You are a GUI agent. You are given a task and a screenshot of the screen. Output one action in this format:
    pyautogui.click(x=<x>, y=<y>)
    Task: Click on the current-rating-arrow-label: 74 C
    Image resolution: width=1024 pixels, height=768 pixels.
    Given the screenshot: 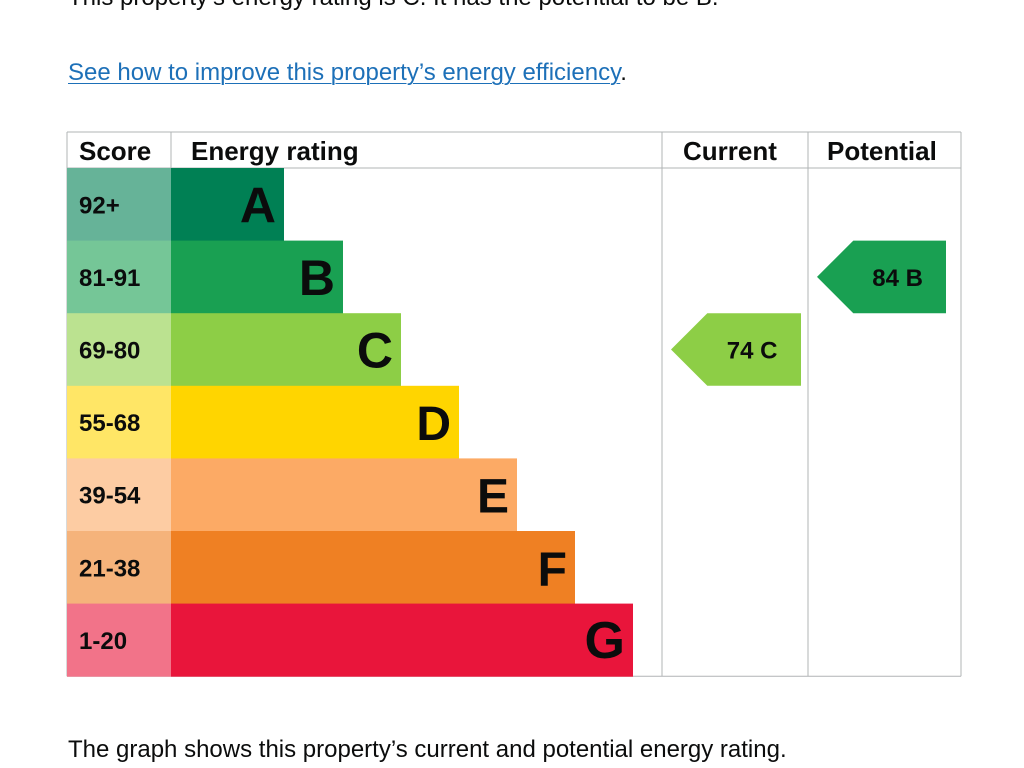 What is the action you would take?
    pyautogui.click(x=752, y=351)
    